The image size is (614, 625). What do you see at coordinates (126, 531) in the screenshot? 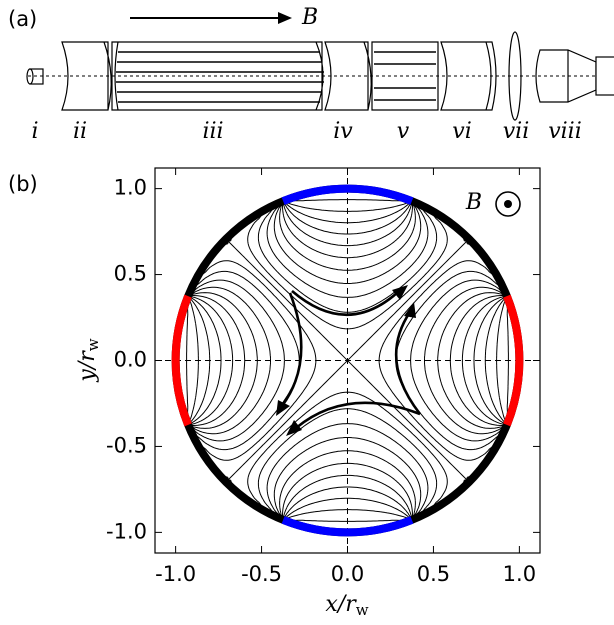
I see `y-tick-label: -1.0` at bounding box center [126, 531].